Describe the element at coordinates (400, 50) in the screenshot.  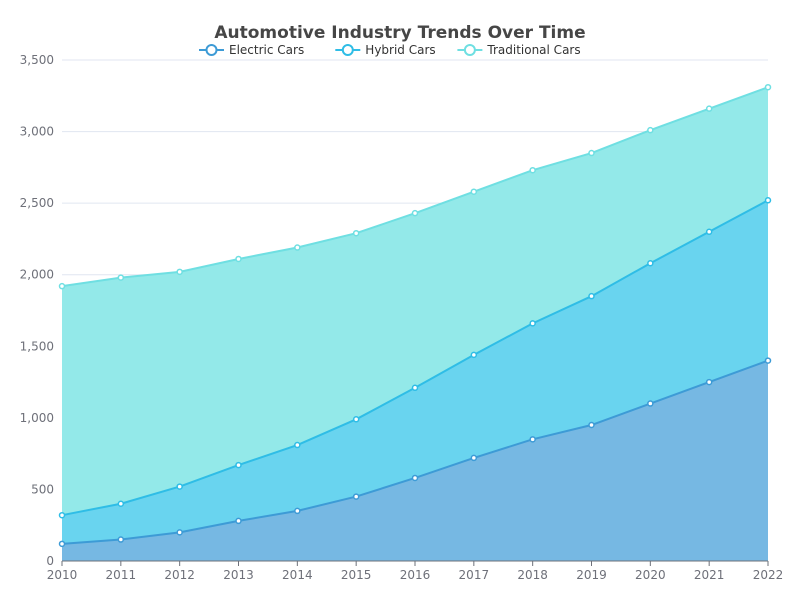
I see `legend-label: Hybrid Cars` at that location.